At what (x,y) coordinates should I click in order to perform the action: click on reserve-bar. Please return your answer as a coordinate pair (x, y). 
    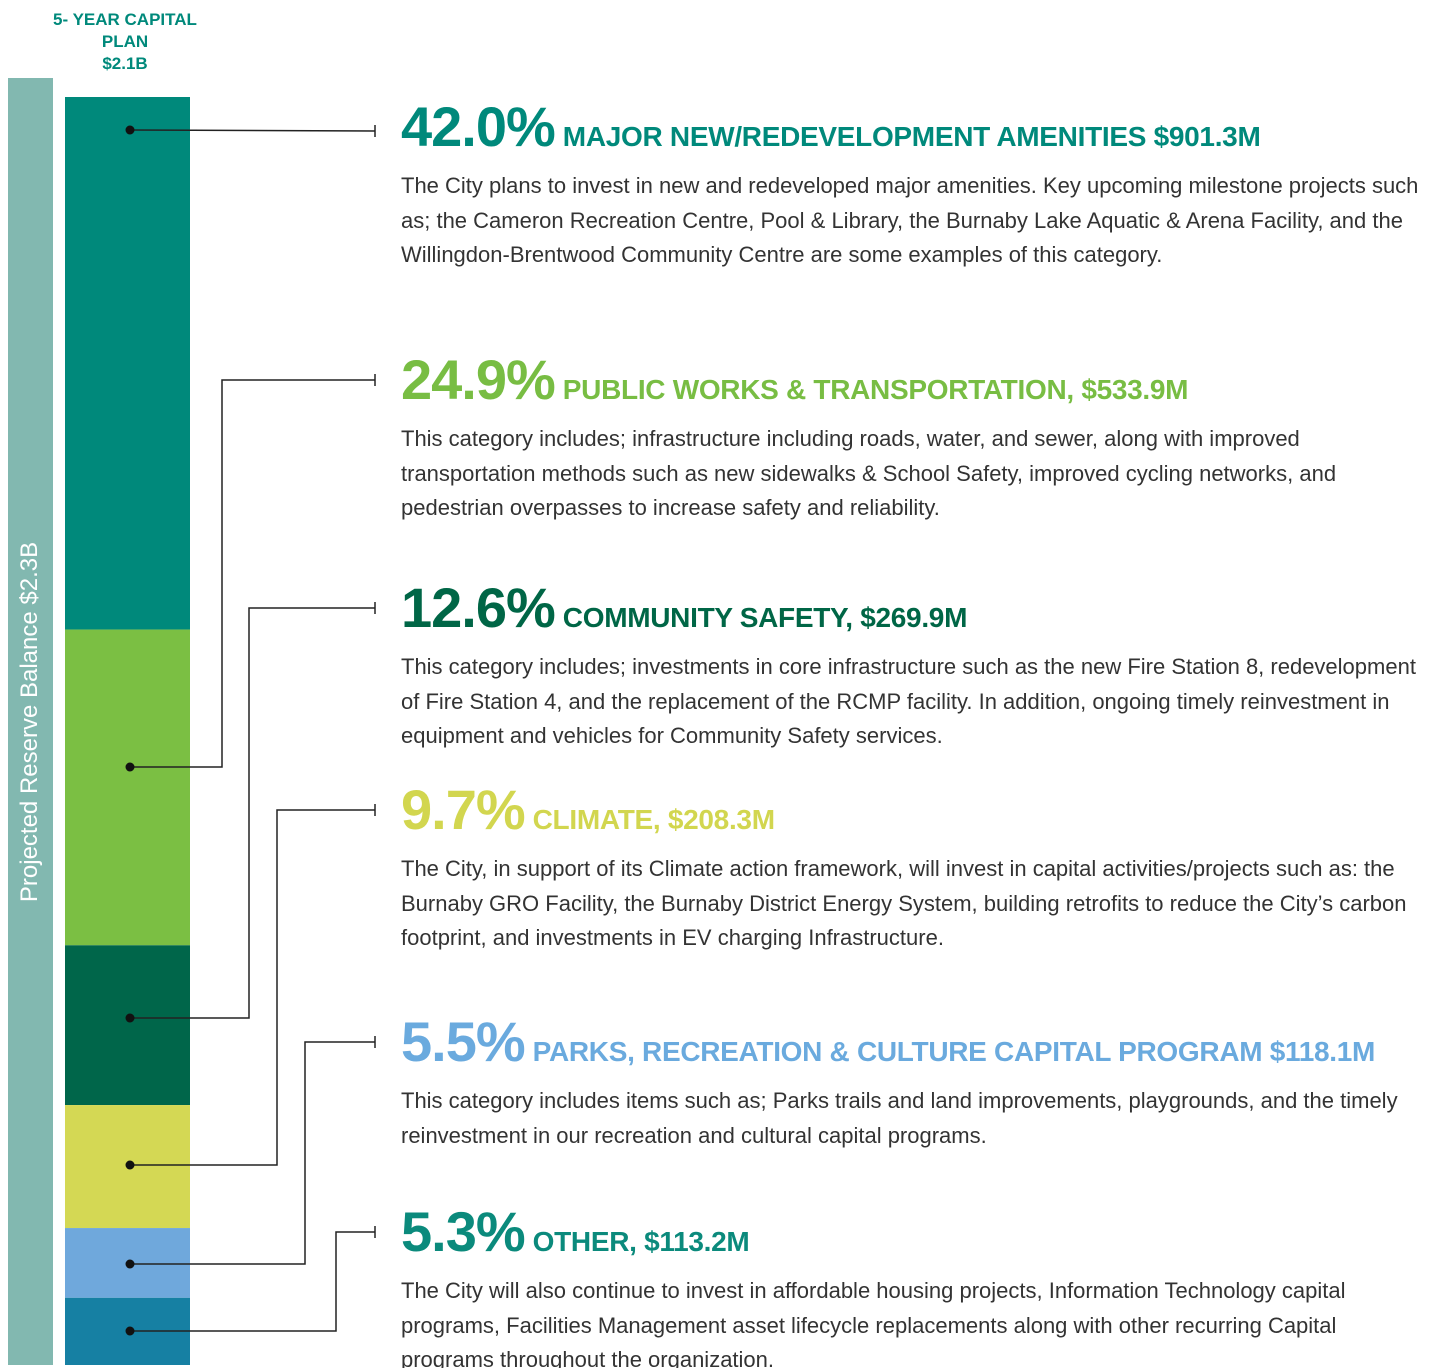
    Looking at the image, I should click on (30, 721).